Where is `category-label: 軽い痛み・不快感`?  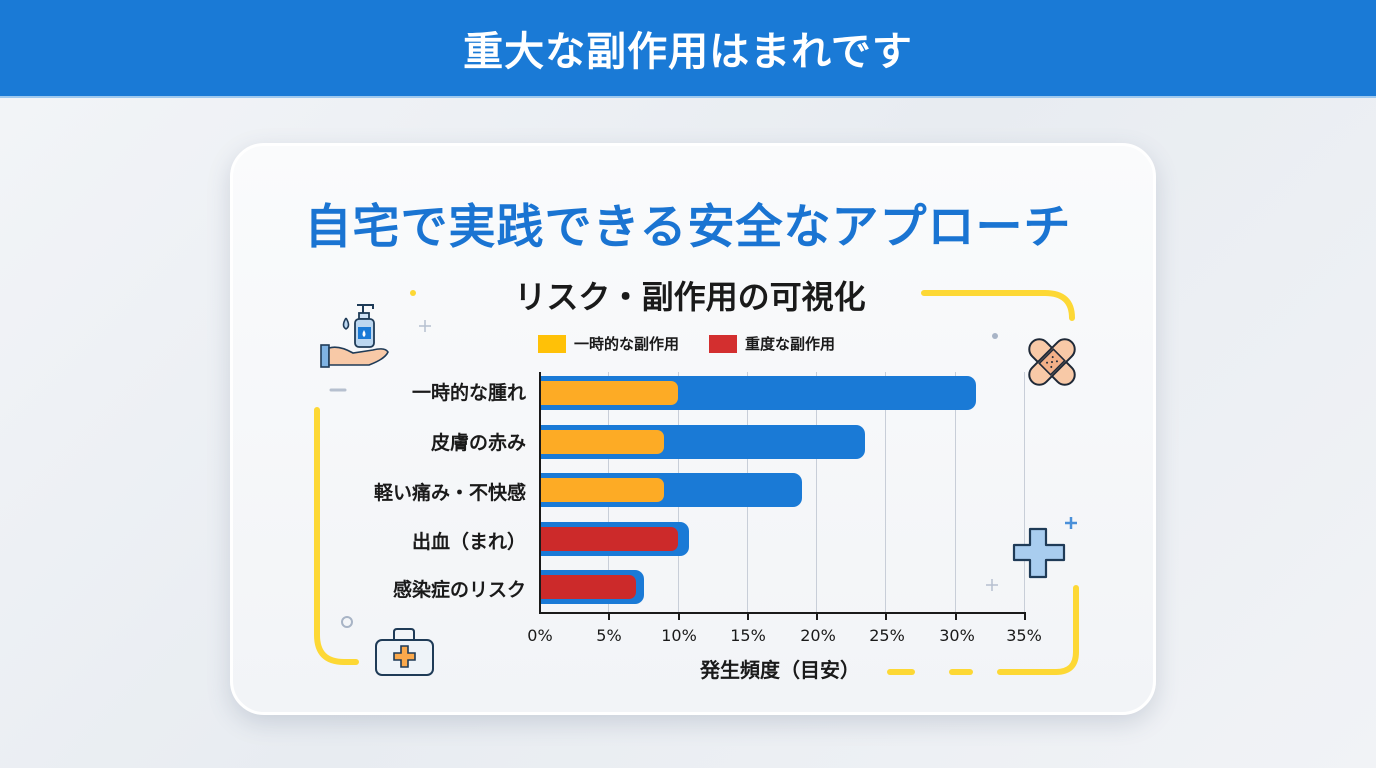 category-label: 軽い痛み・不快感 is located at coordinates (449, 493).